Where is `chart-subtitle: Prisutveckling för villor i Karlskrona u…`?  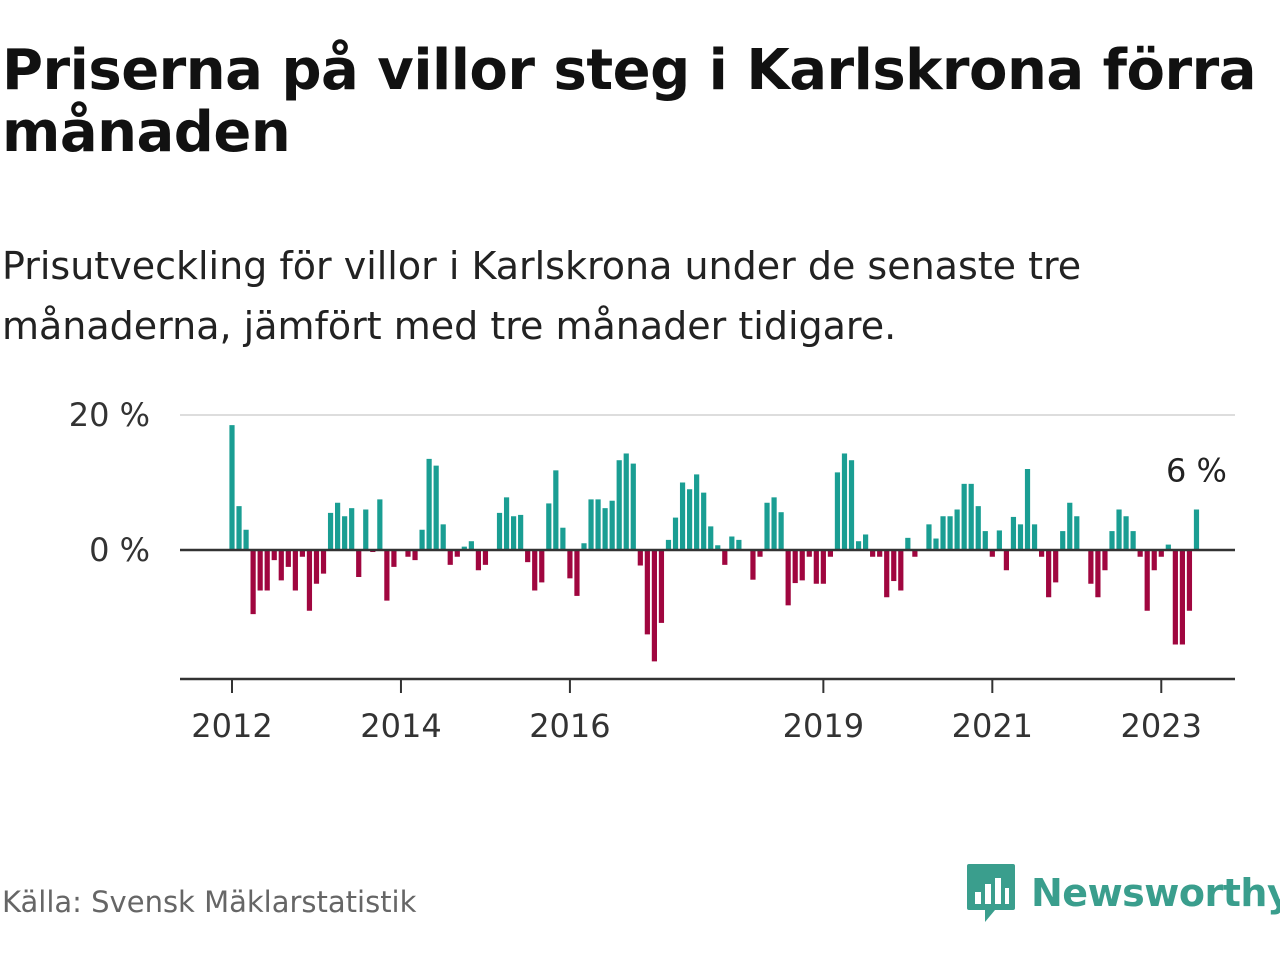
chart-subtitle: Prisutveckling för villor i Karlskrona u… is located at coordinates (542, 296).